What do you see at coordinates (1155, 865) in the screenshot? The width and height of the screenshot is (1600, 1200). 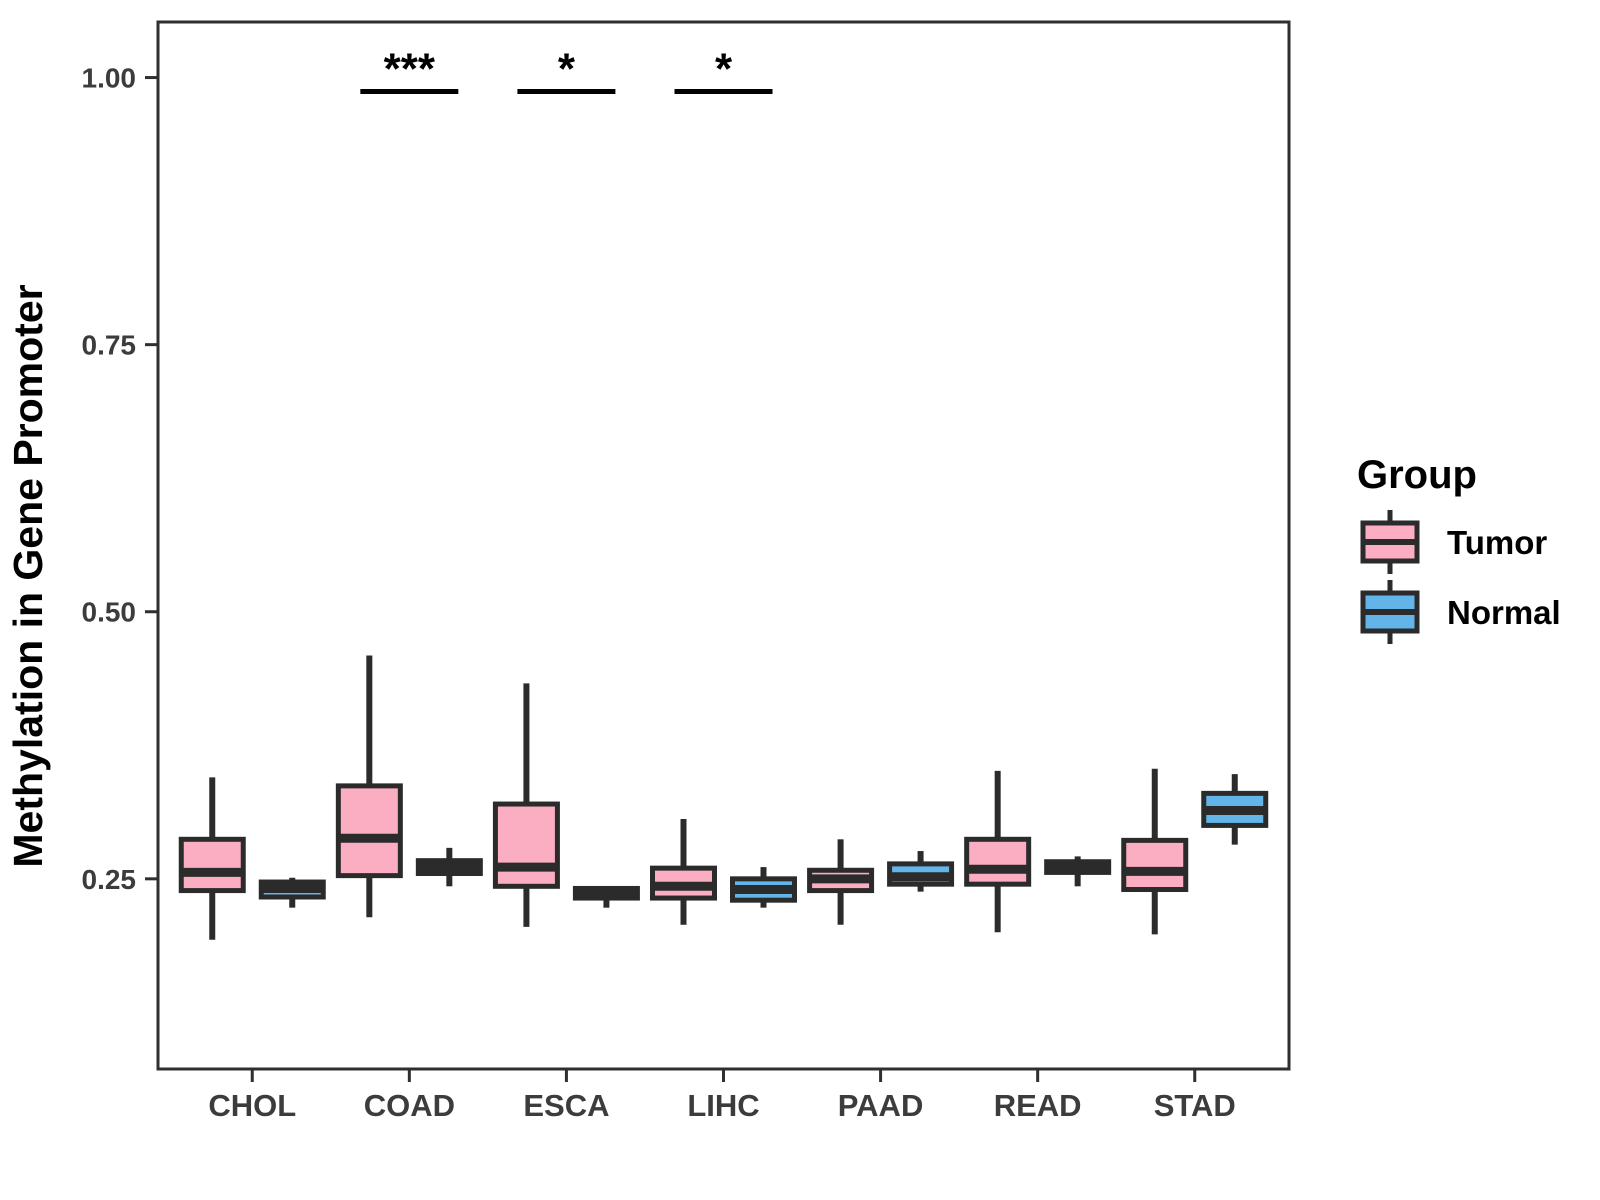 I see `boxplot-box-stad-tumor` at bounding box center [1155, 865].